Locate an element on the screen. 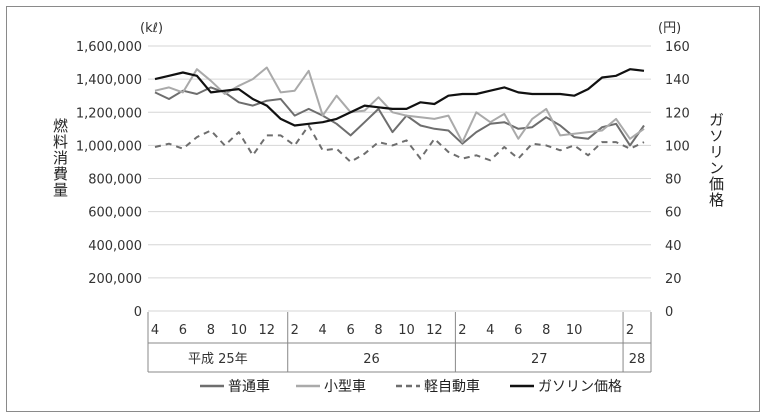  legend-label-軽自動車: 軽自動車 is located at coordinates (452, 386).